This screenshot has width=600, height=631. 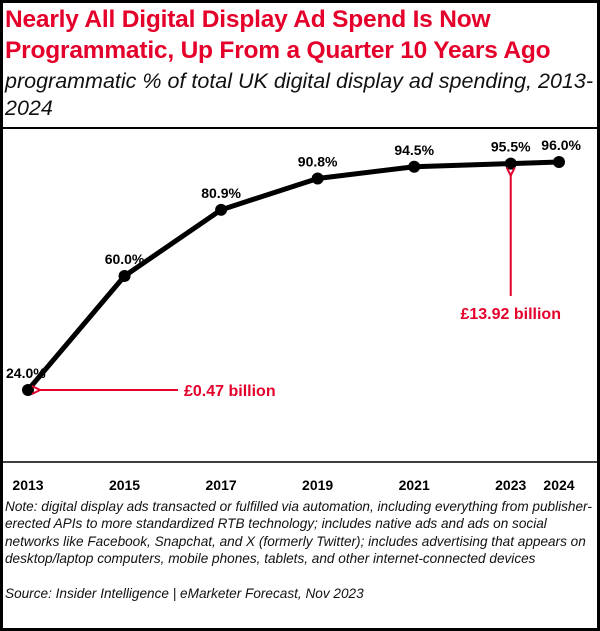 I want to click on data-label: 60.0%, so click(x=125, y=259).